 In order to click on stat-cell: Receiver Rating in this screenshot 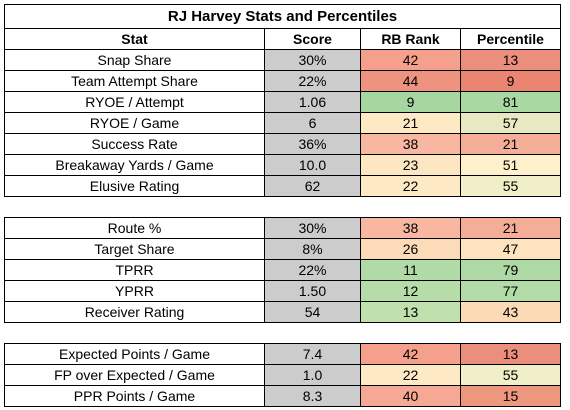, I will do `click(134, 312)`.